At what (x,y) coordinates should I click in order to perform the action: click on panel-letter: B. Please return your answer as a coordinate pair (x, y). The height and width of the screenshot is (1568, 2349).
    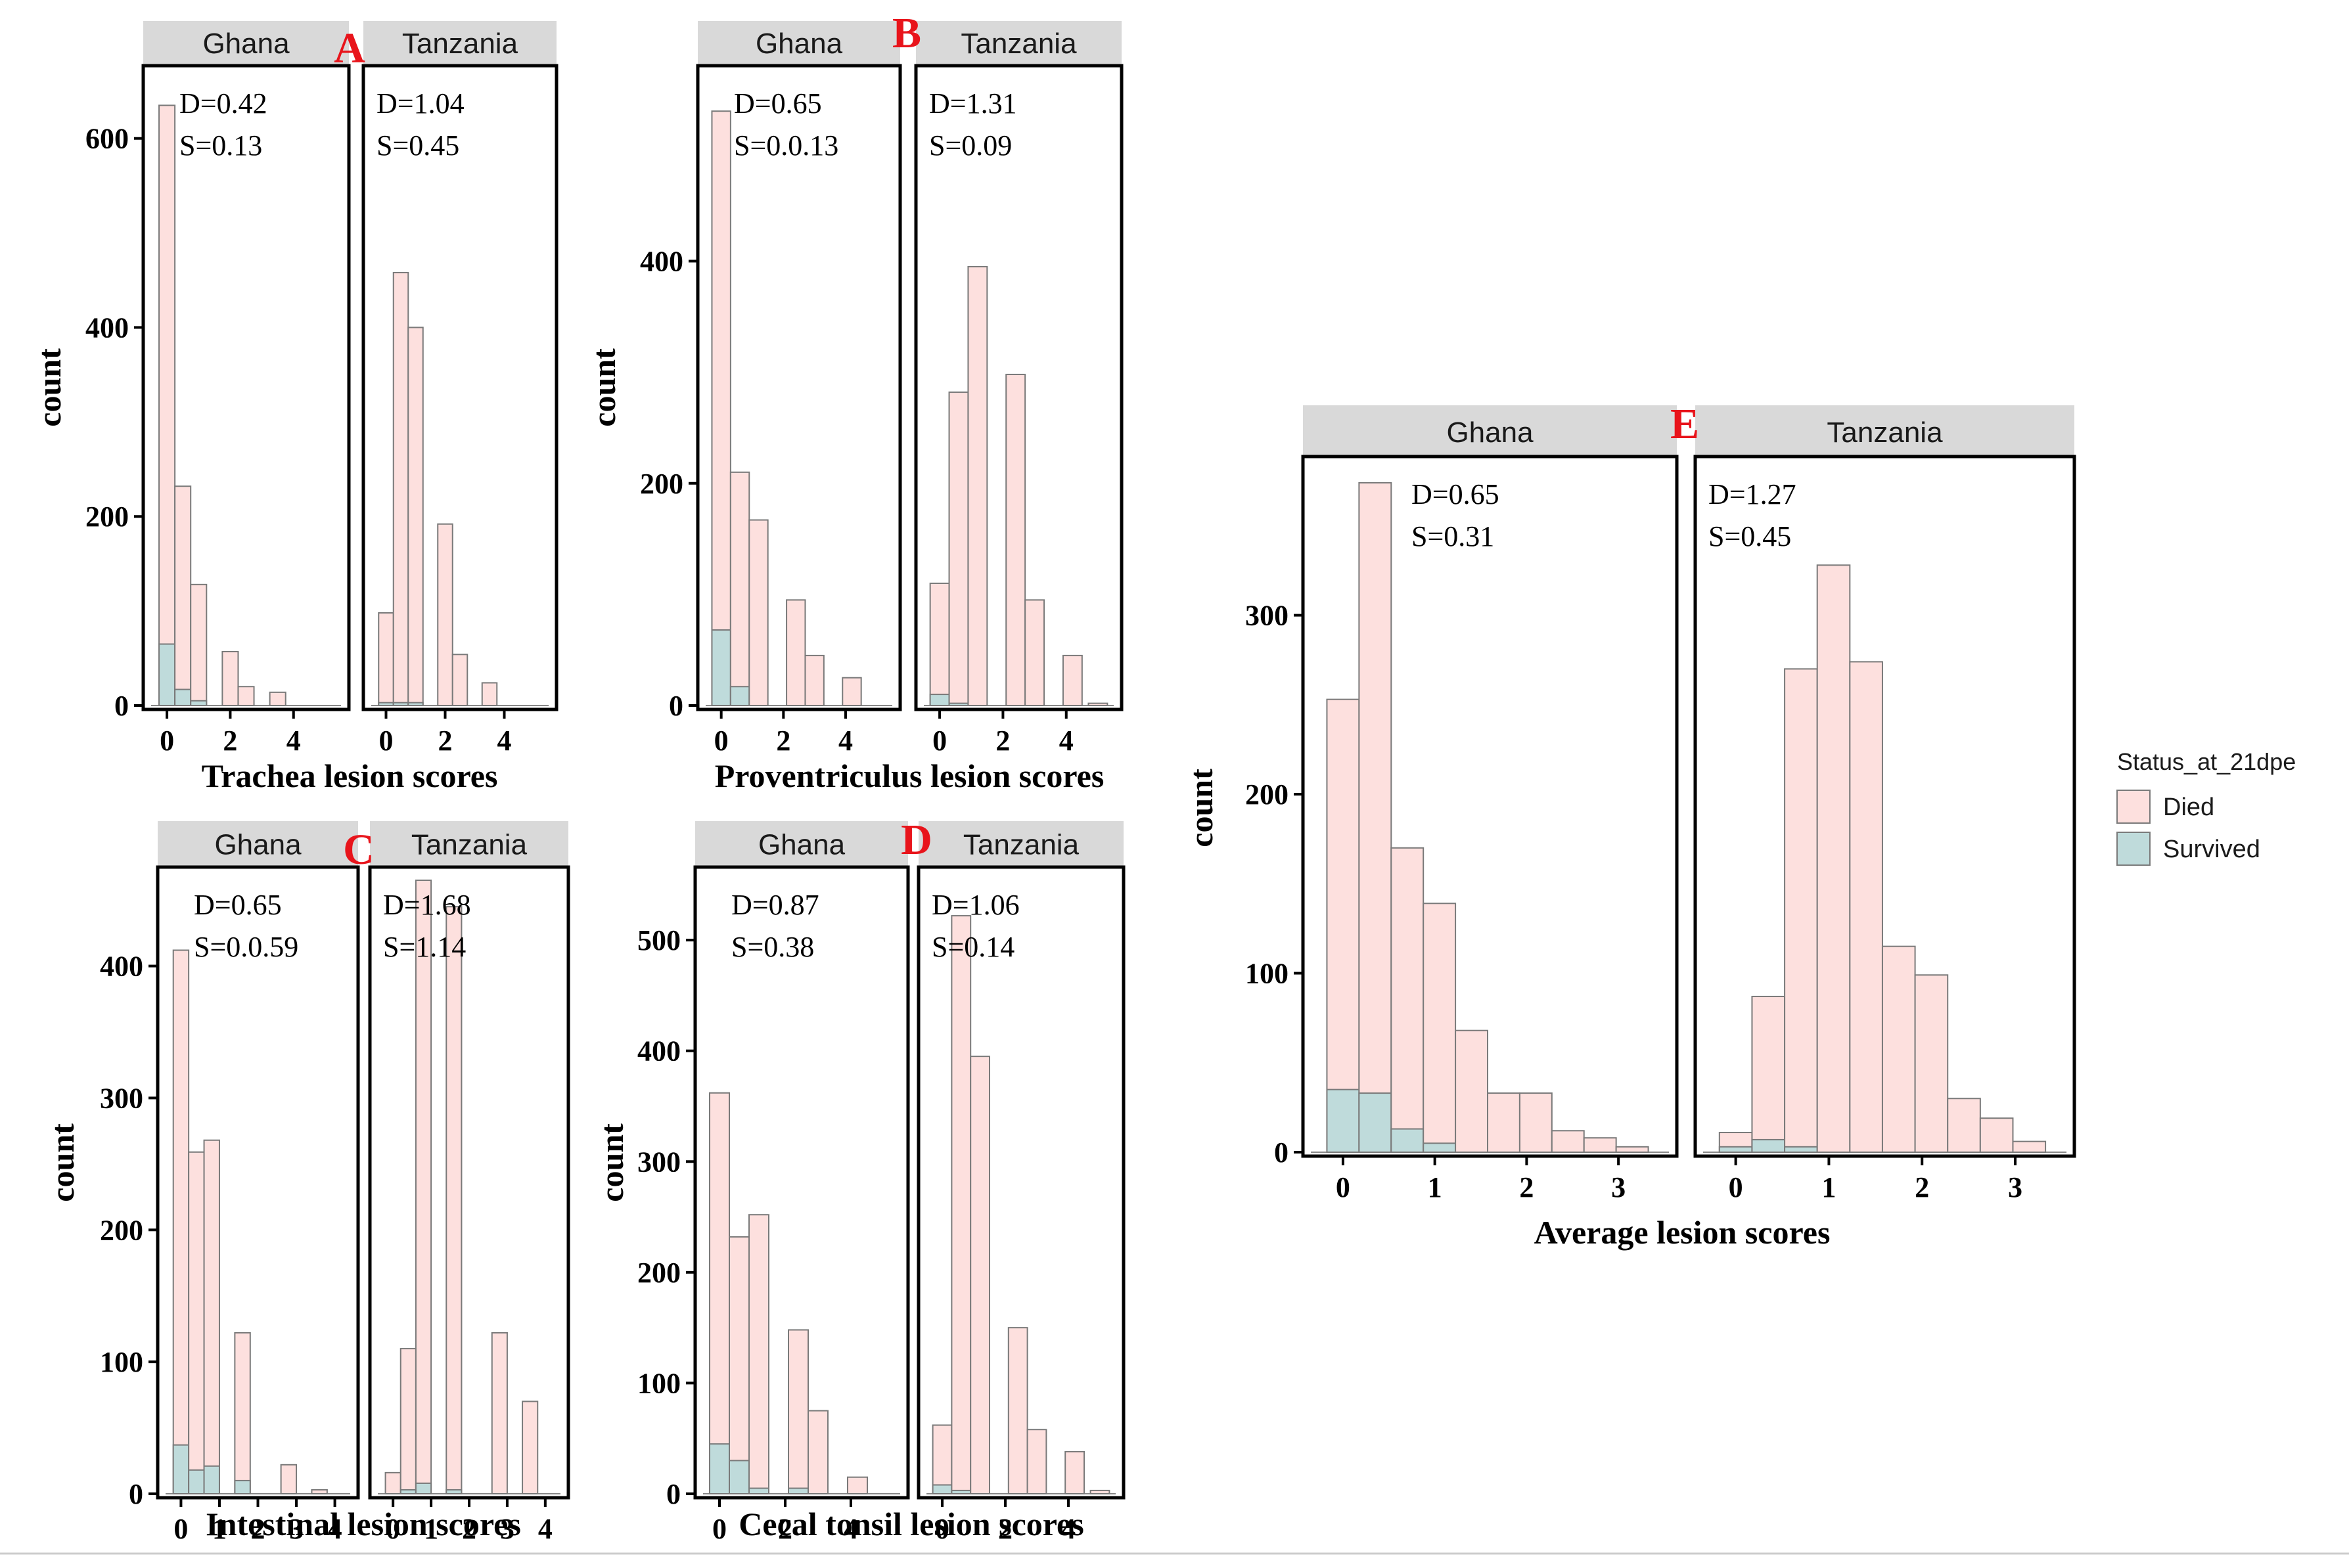
    Looking at the image, I should click on (906, 33).